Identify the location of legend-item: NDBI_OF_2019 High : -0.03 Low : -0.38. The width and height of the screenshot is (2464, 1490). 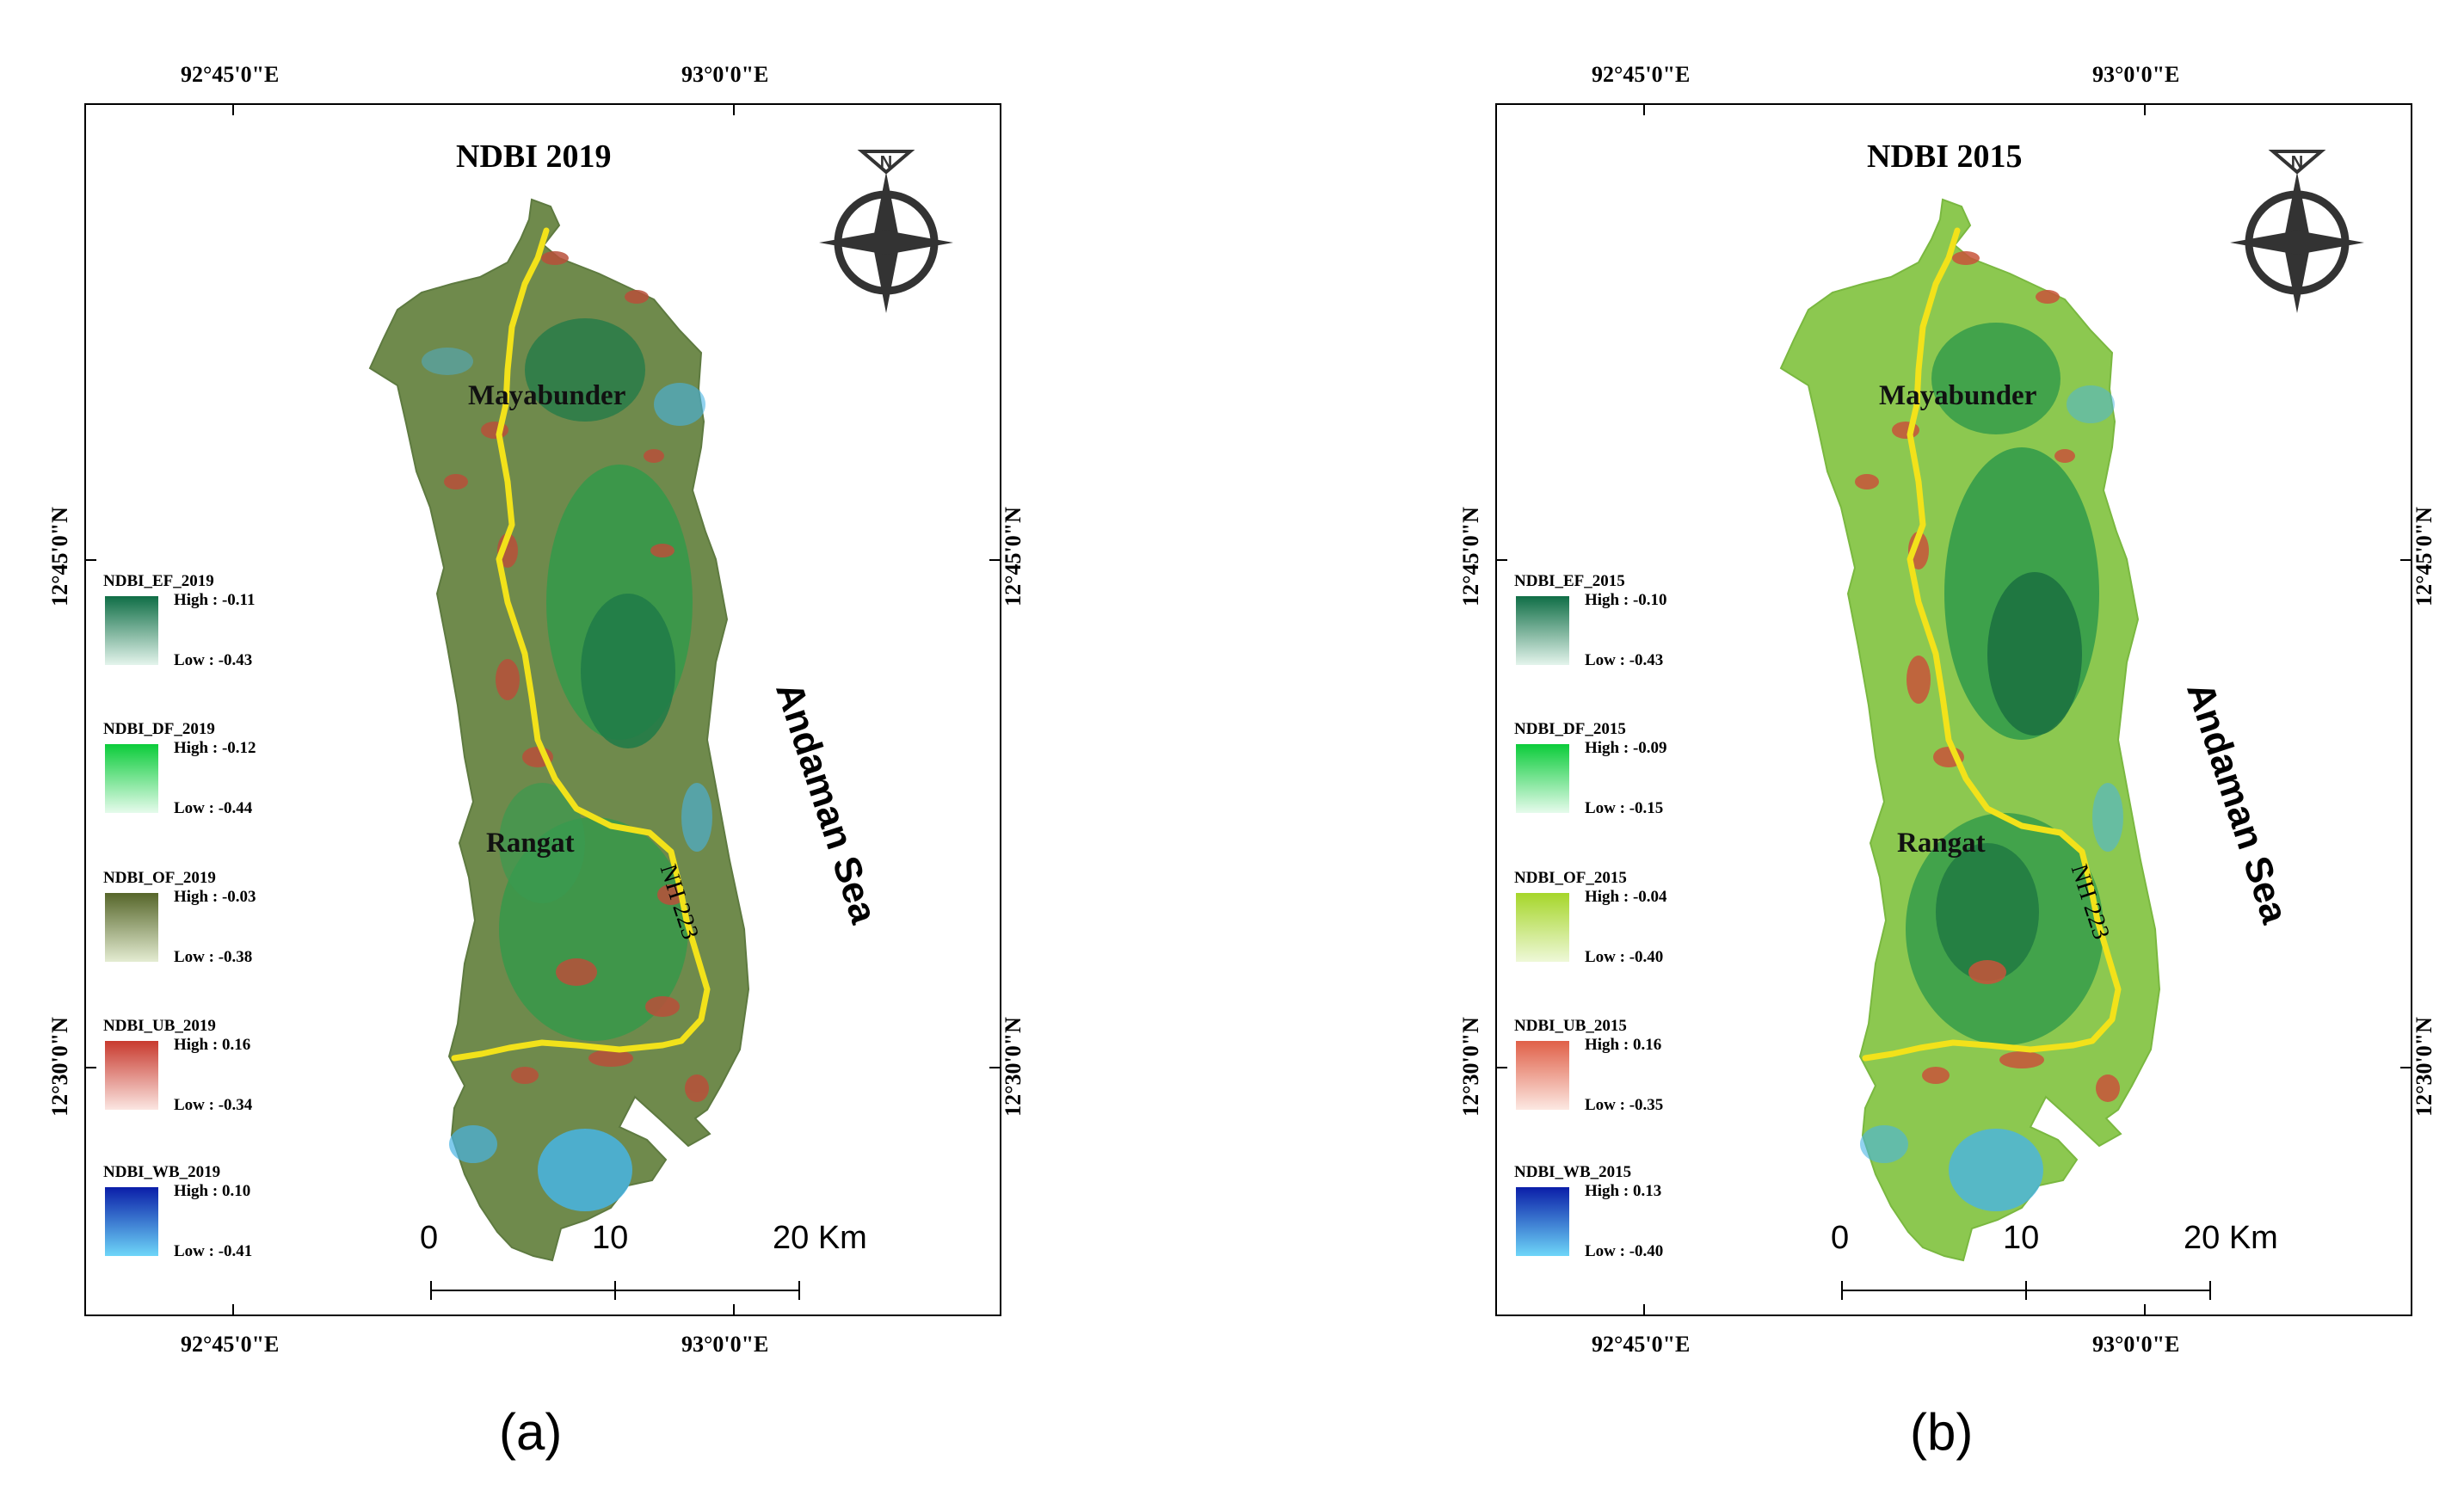
(210, 938).